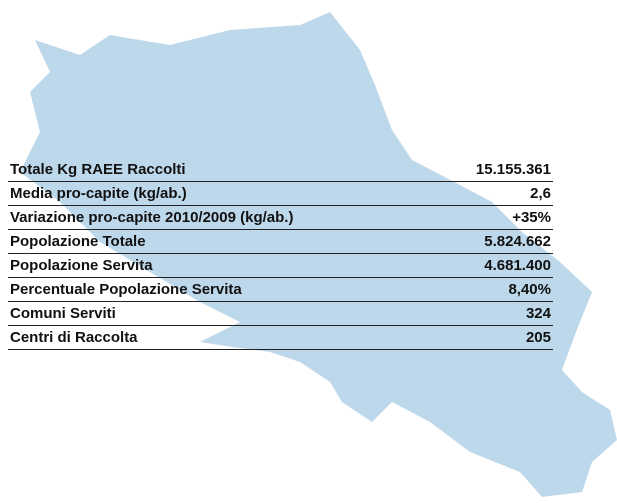  I want to click on row-value: 324, so click(538, 313).